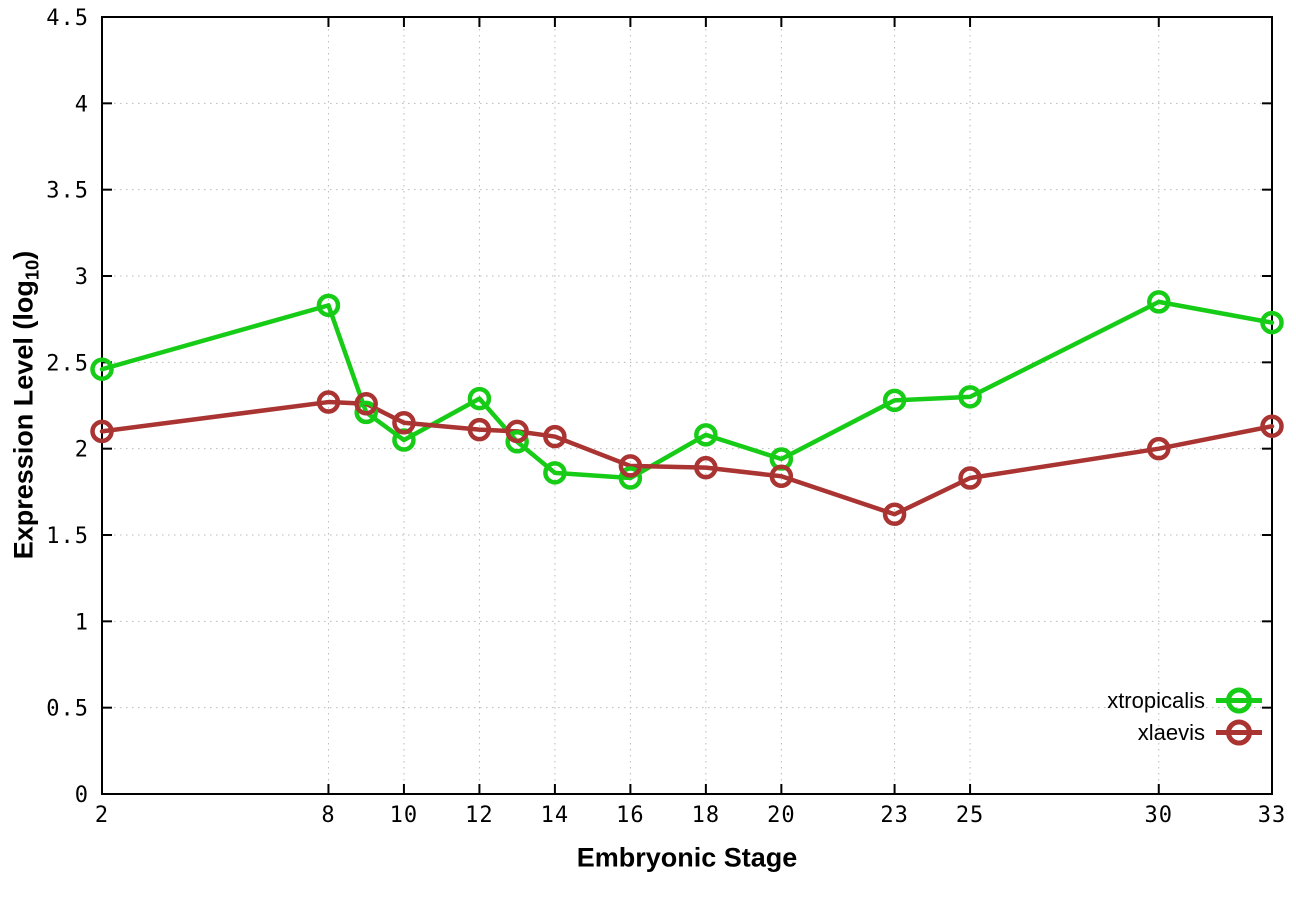 Image resolution: width=1296 pixels, height=907 pixels. I want to click on y-tick-label: 3, so click(82, 277).